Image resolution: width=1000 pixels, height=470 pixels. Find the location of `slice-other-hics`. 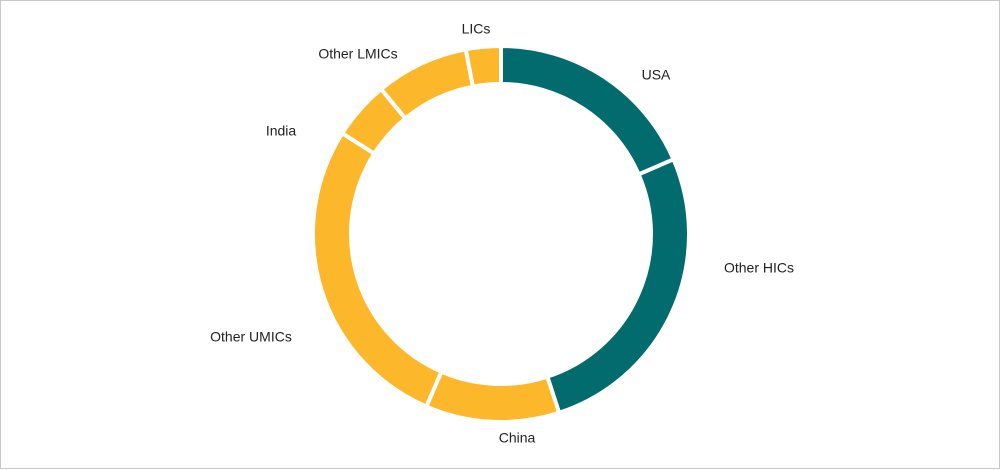

slice-other-hics is located at coordinates (617, 286).